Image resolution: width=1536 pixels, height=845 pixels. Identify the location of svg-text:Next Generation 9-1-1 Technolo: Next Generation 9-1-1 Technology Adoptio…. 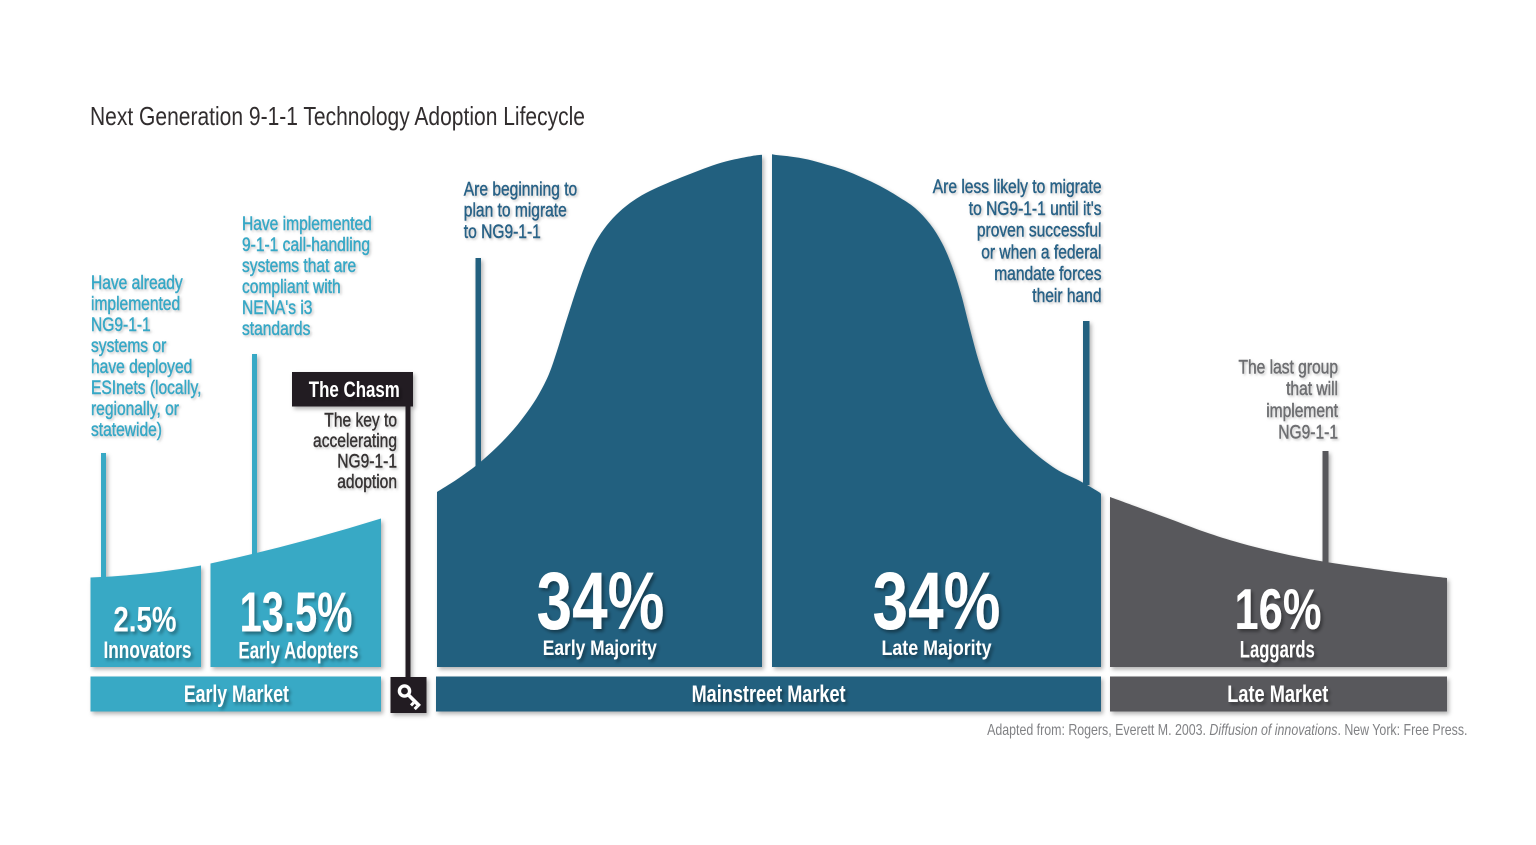
(337, 116).